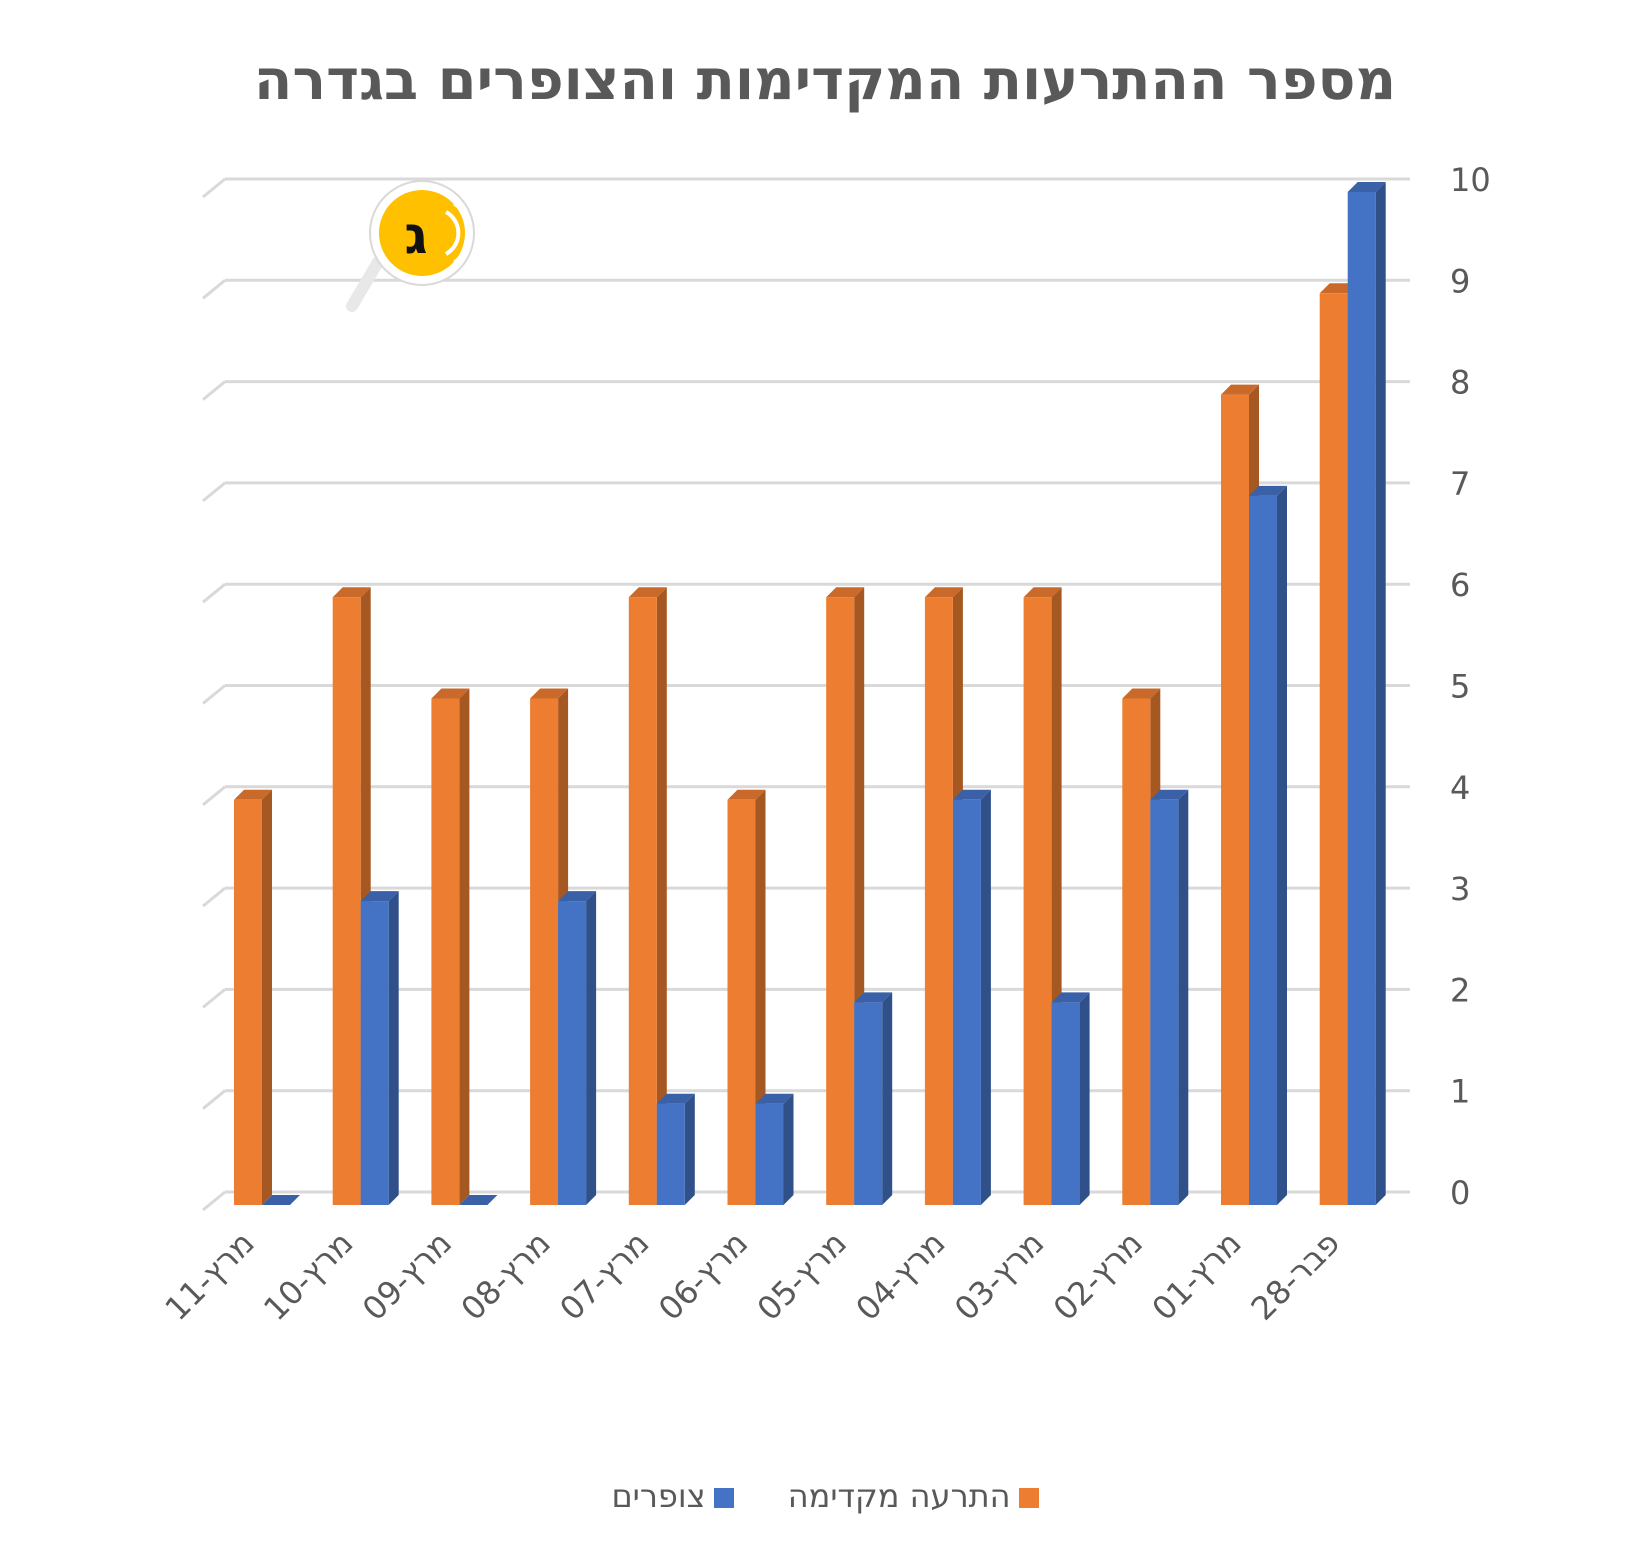 This screenshot has width=1650, height=1567. What do you see at coordinates (1460, 1193) in the screenshot?
I see `y-tick-label: 0` at bounding box center [1460, 1193].